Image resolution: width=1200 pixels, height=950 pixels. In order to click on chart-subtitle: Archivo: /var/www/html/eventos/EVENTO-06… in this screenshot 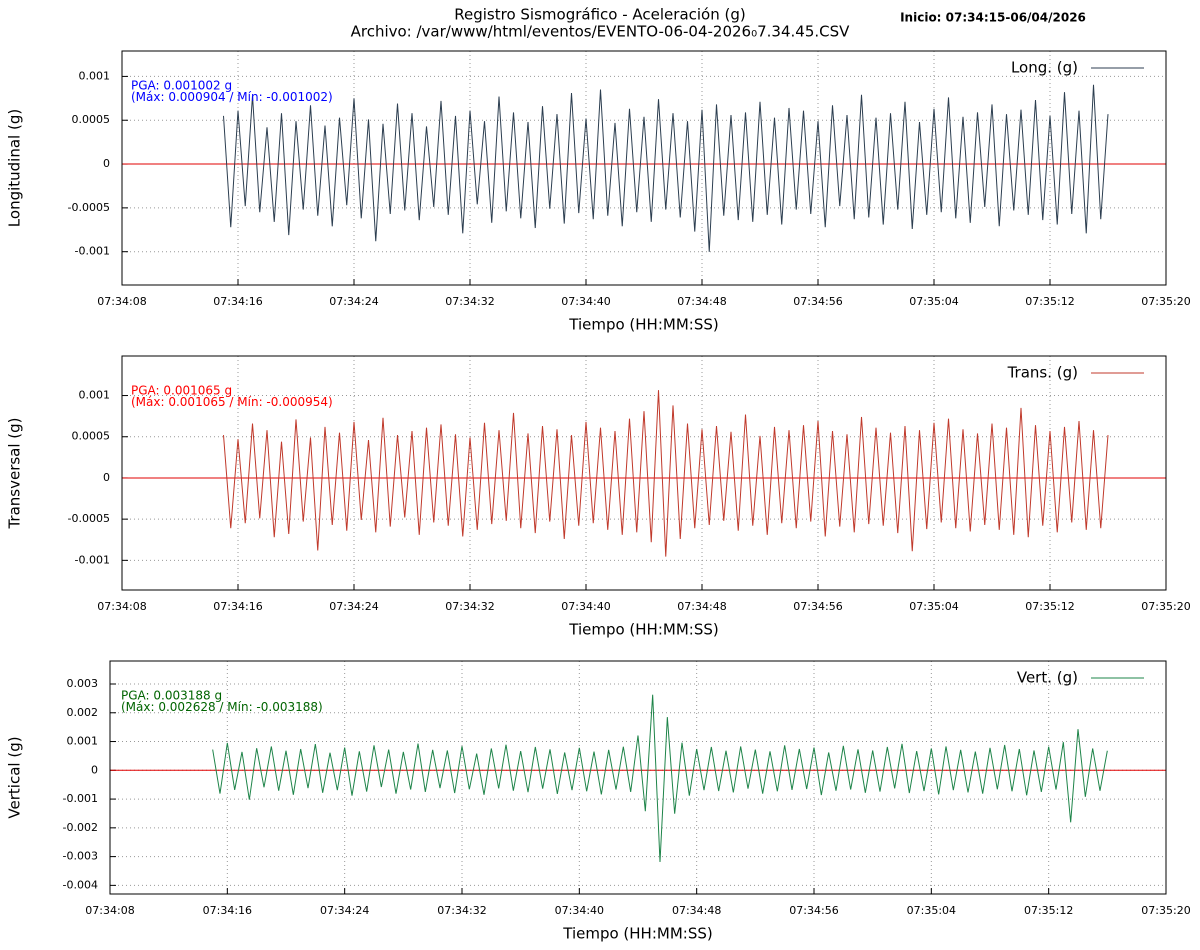, I will do `click(601, 32)`.